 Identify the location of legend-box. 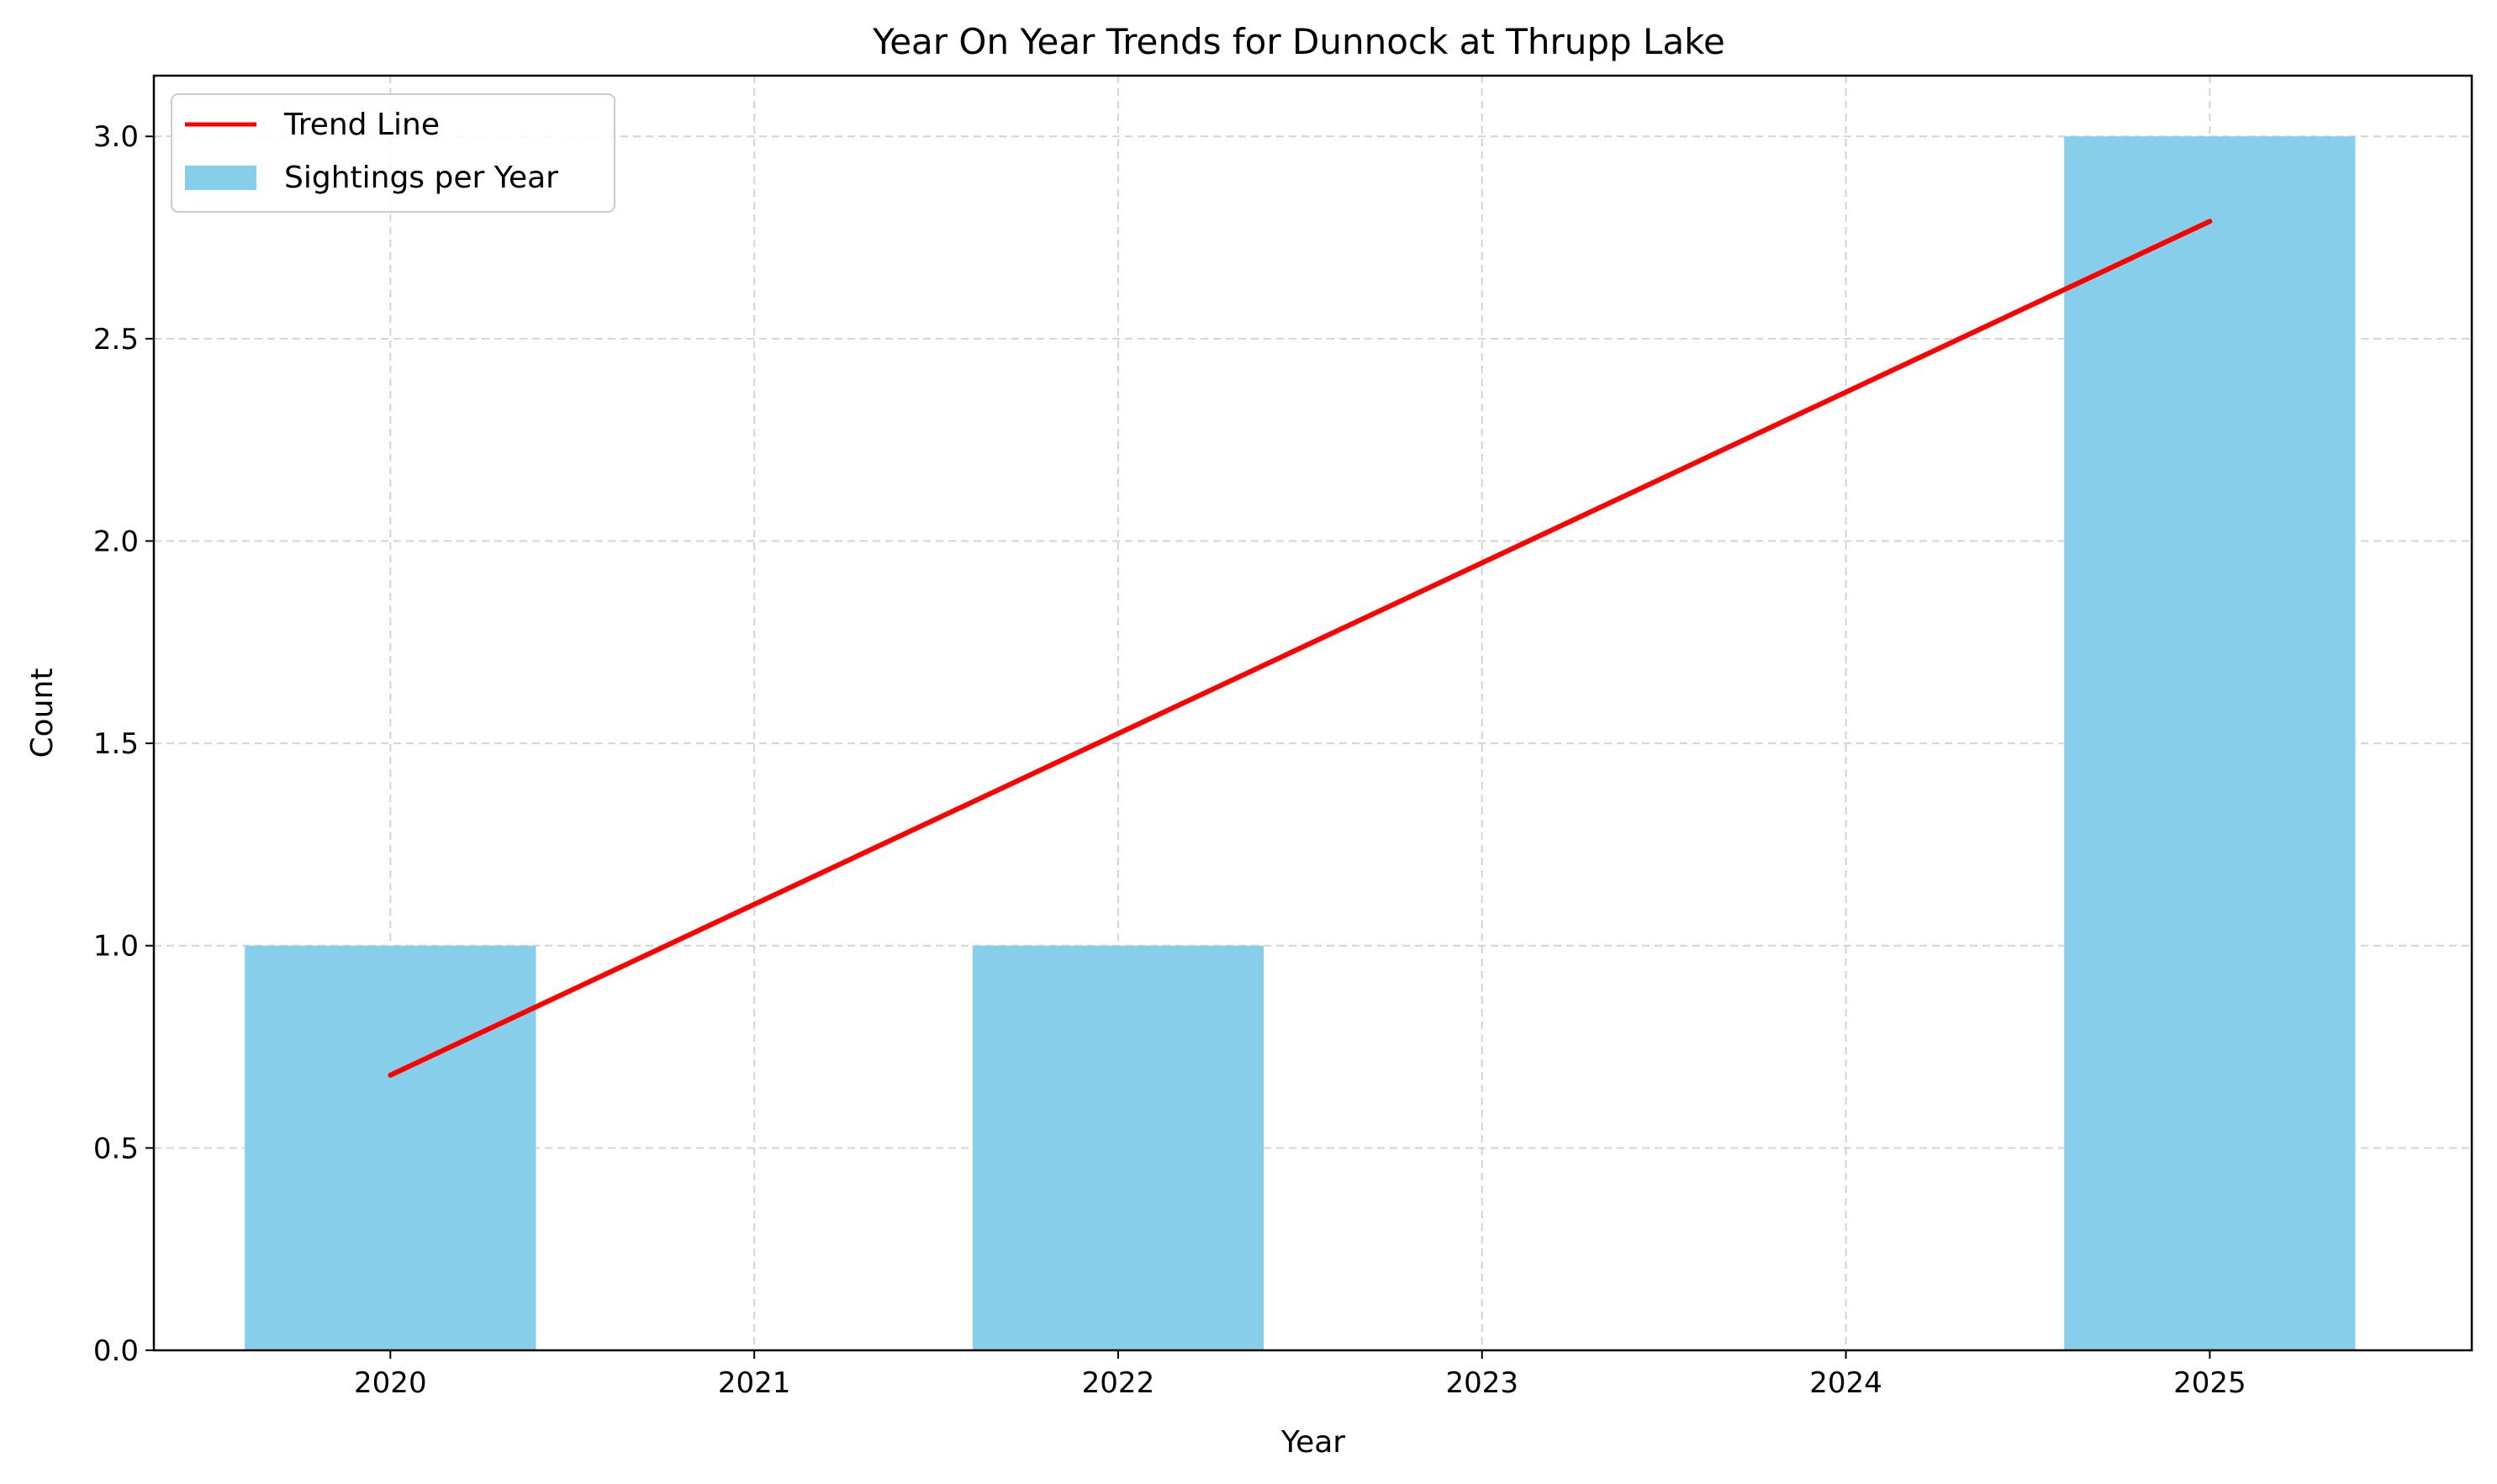
(393, 153).